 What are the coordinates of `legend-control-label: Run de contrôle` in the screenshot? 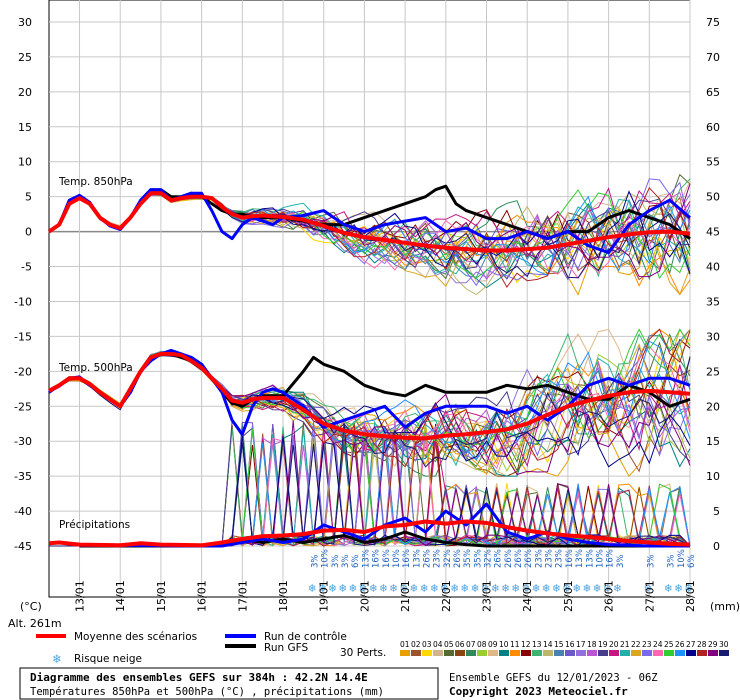 It's located at (305, 637).